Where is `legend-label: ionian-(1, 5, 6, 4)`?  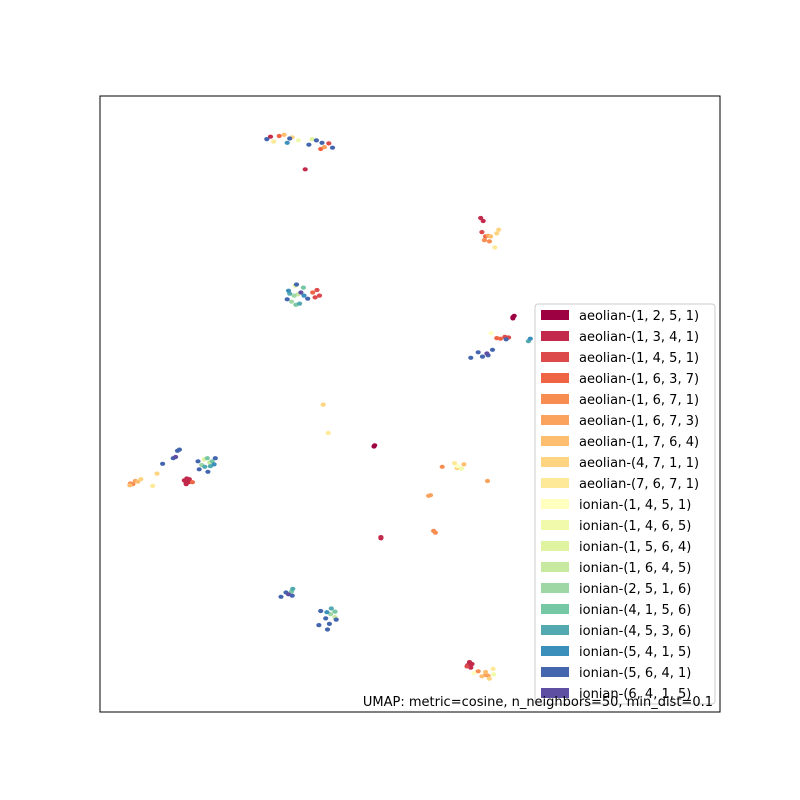
legend-label: ionian-(1, 5, 6, 4) is located at coordinates (635, 547).